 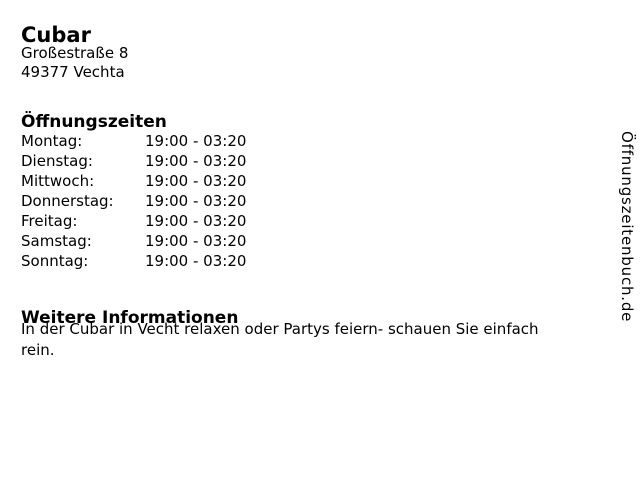 I want to click on opening-hours-heading: Öffnungszeiten, so click(x=94, y=122).